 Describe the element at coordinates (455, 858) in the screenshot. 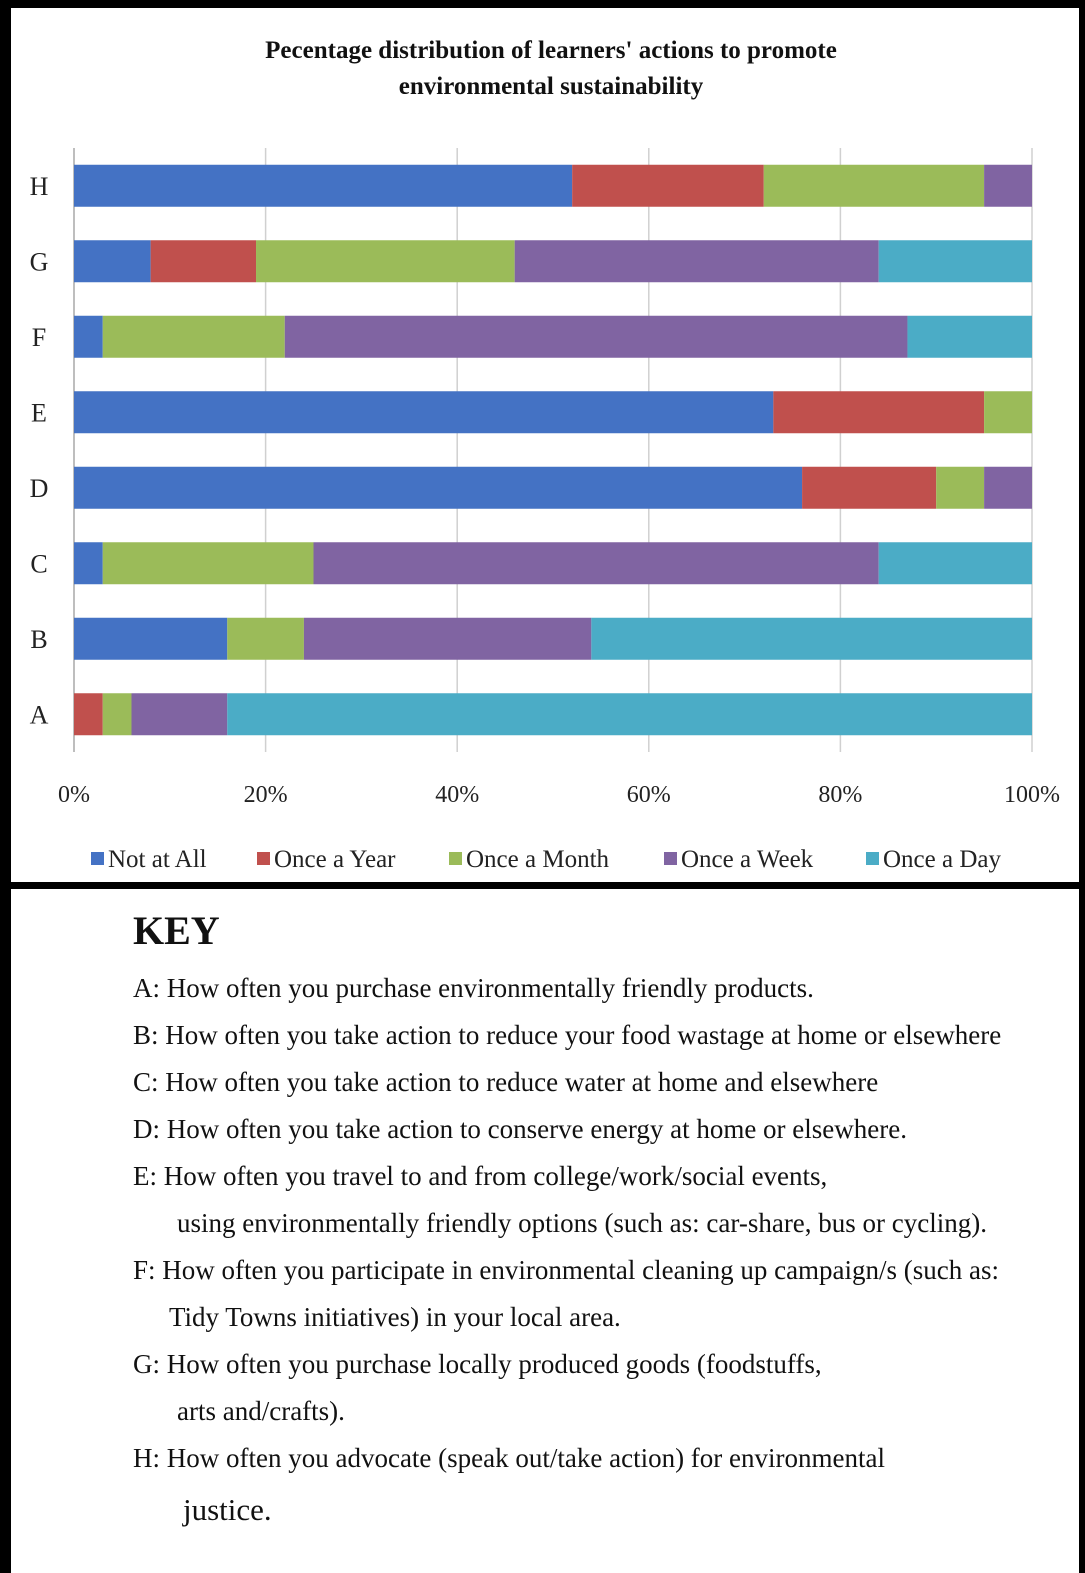

I see `legend-swatch-once-a-month` at that location.